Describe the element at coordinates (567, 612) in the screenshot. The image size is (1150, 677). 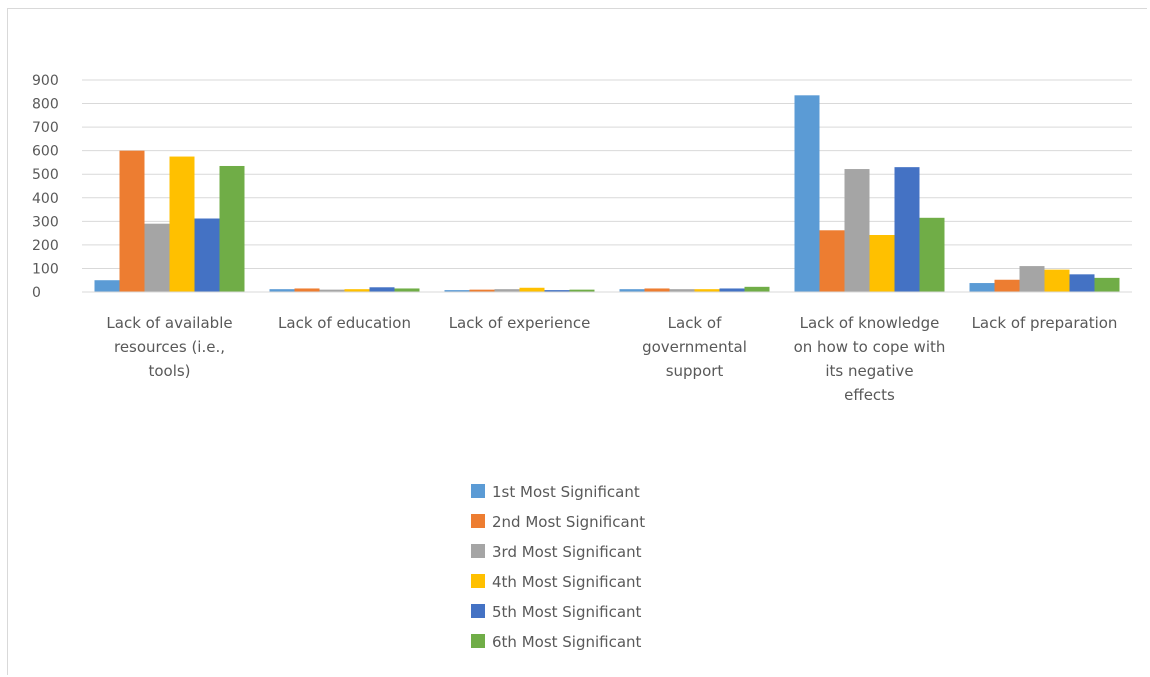
I see `legend-label: 5th Most Significant` at that location.